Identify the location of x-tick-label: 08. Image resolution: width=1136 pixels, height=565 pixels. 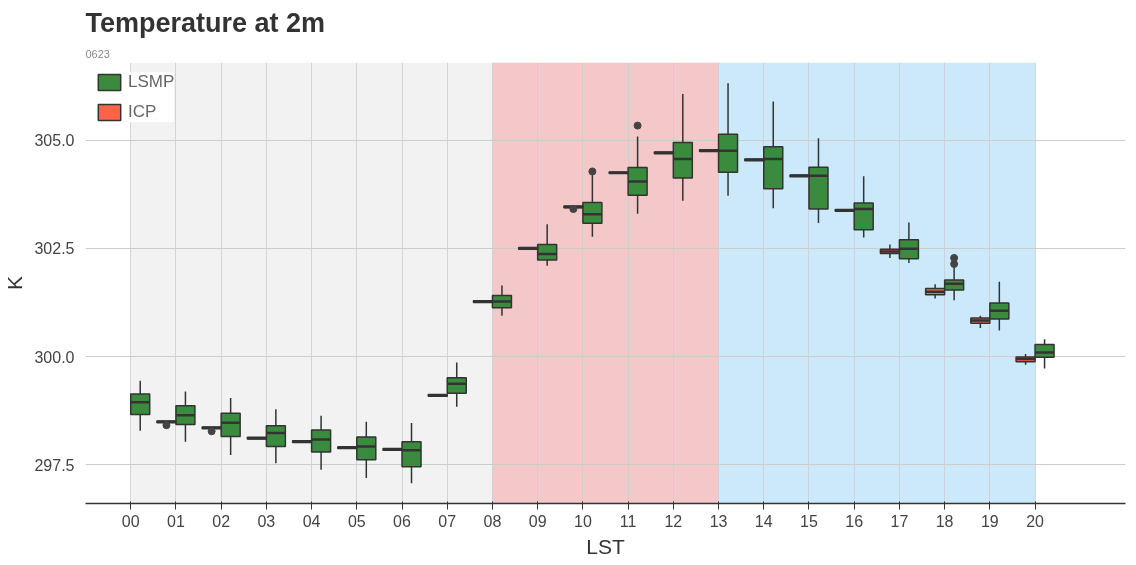
(492, 521).